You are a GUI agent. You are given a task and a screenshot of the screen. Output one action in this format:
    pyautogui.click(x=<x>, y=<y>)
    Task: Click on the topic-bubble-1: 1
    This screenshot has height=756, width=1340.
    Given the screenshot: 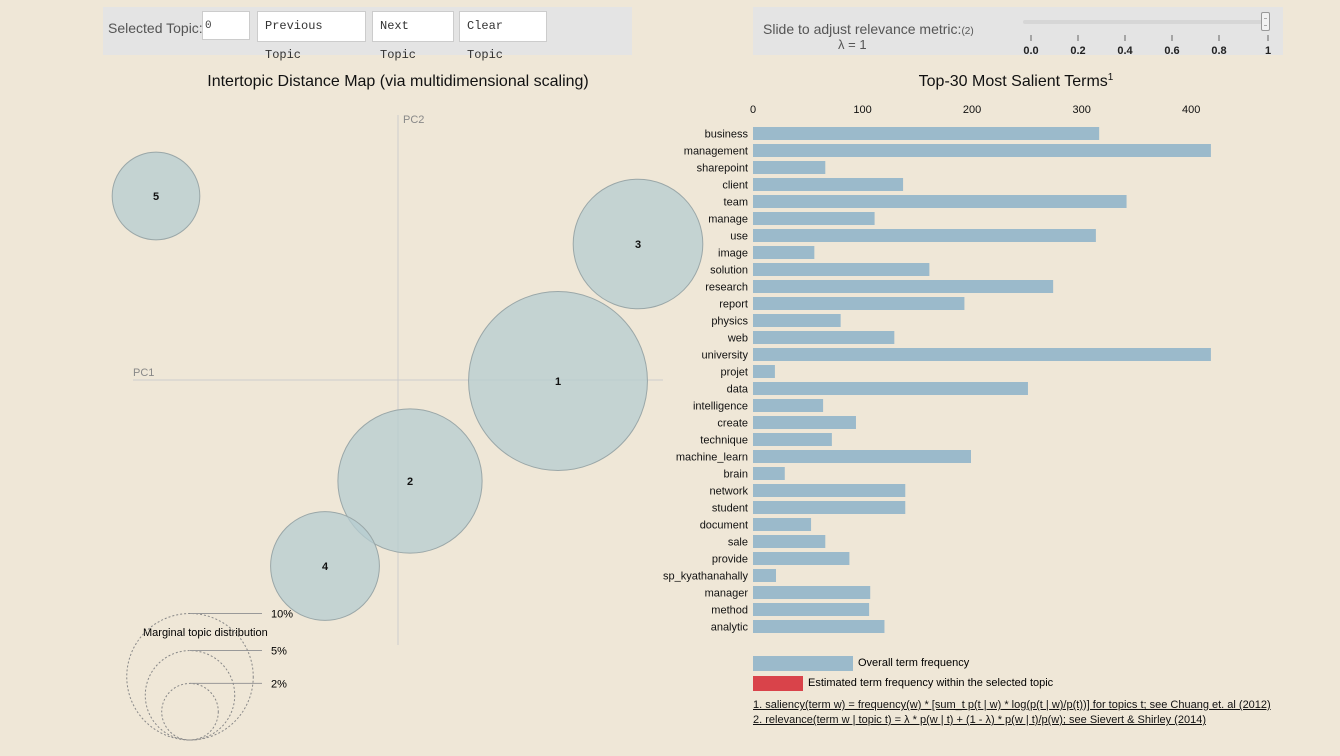 What is the action you would take?
    pyautogui.click(x=558, y=381)
    